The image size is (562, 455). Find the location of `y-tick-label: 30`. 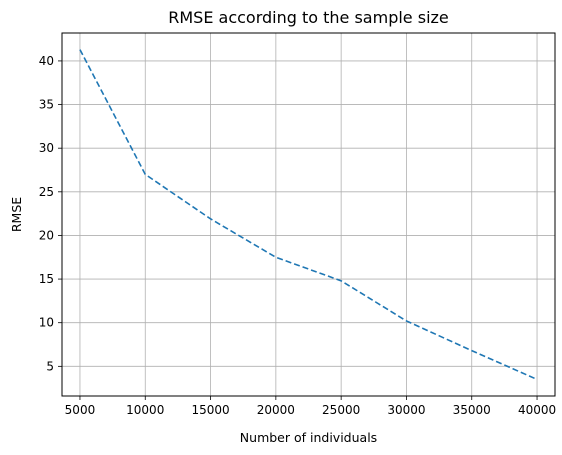

y-tick-label: 30 is located at coordinates (46, 148).